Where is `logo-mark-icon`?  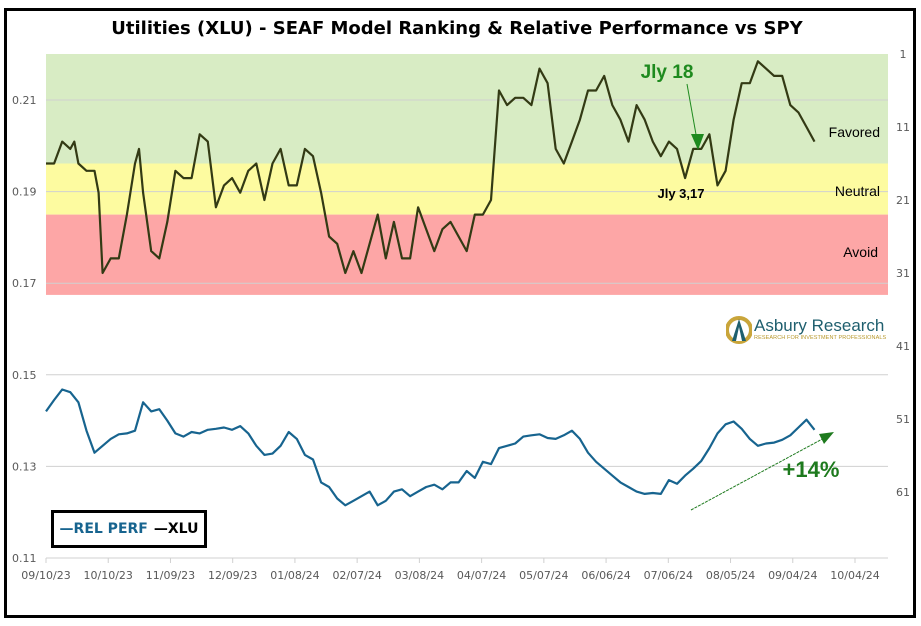
logo-mark-icon is located at coordinates (739, 330).